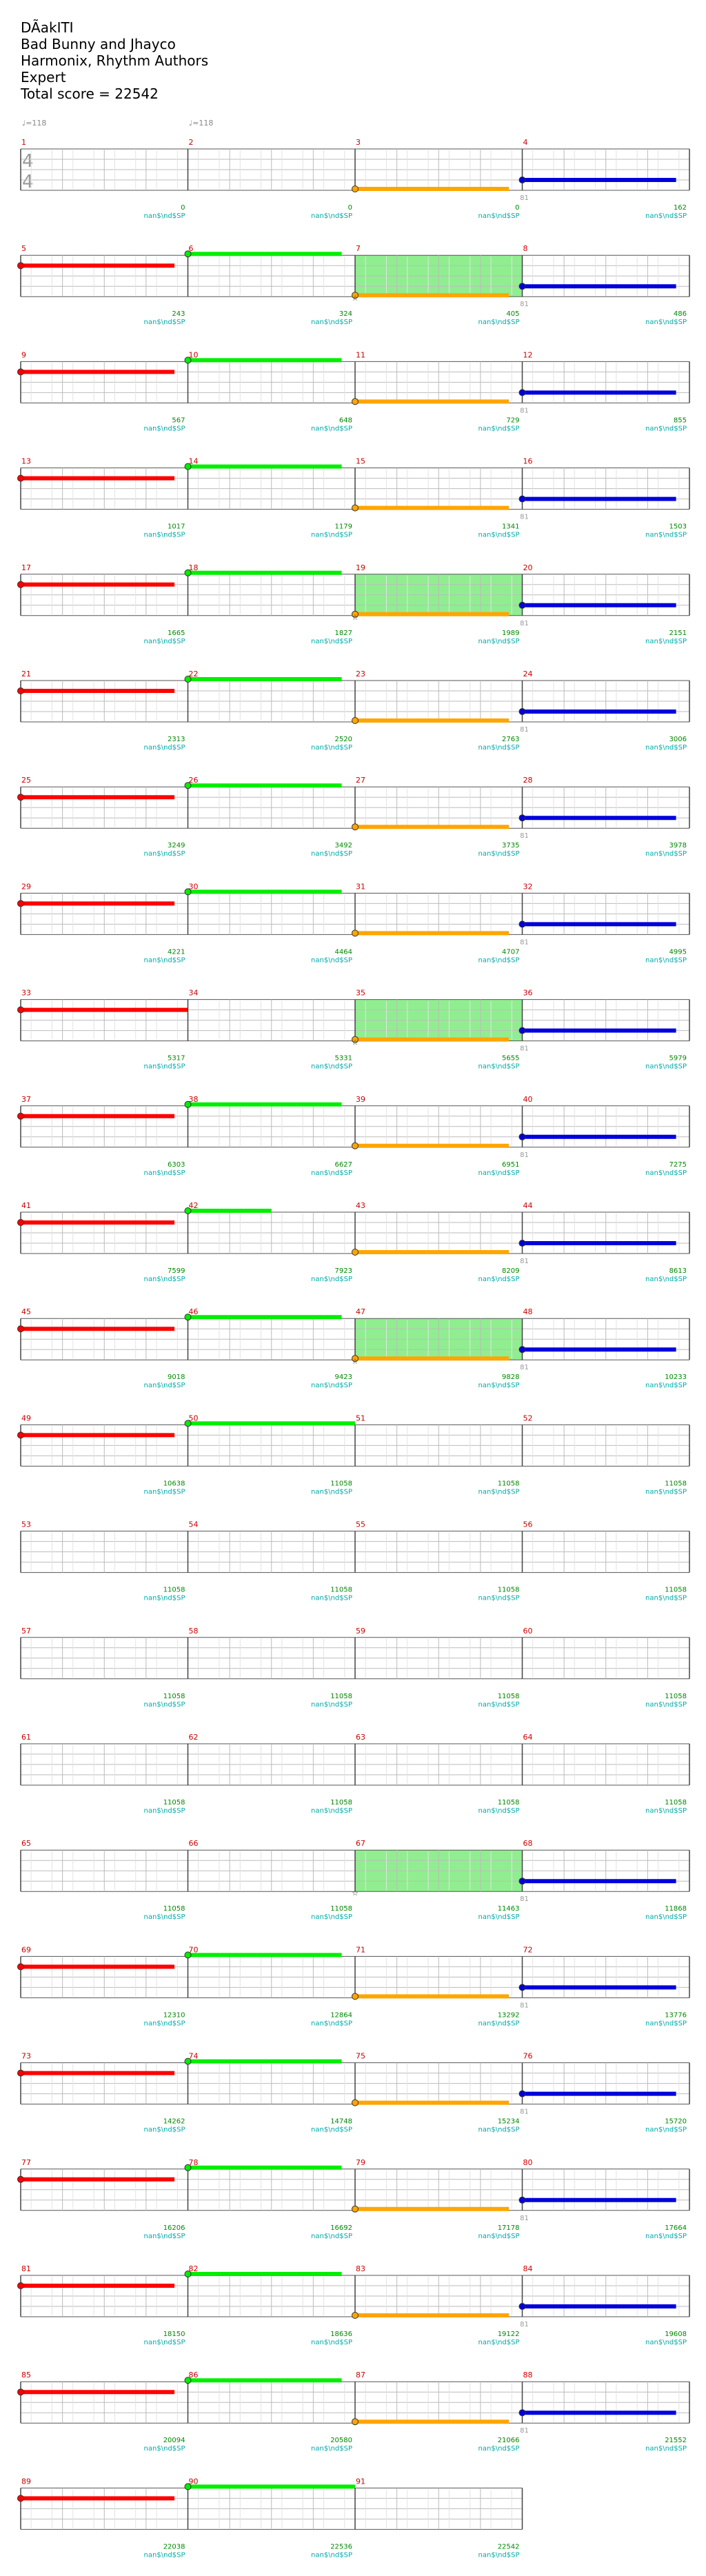  What do you see at coordinates (26, 1737) in the screenshot?
I see `measure-number: 61` at bounding box center [26, 1737].